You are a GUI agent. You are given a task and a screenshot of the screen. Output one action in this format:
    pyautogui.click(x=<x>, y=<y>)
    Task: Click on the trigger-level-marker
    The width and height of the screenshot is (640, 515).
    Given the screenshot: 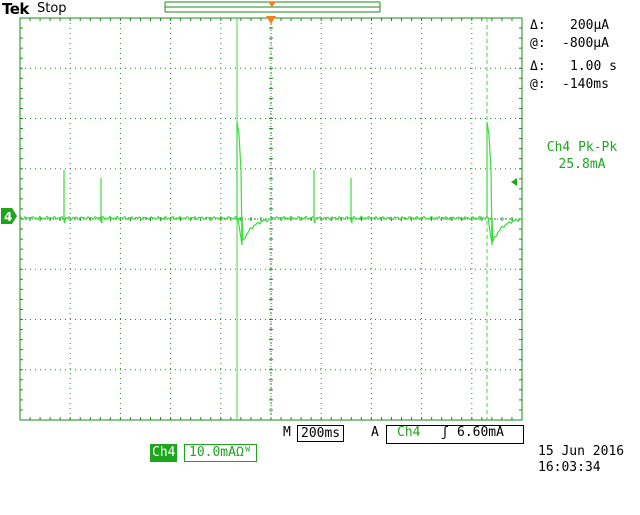 What is the action you would take?
    pyautogui.click(x=514, y=182)
    